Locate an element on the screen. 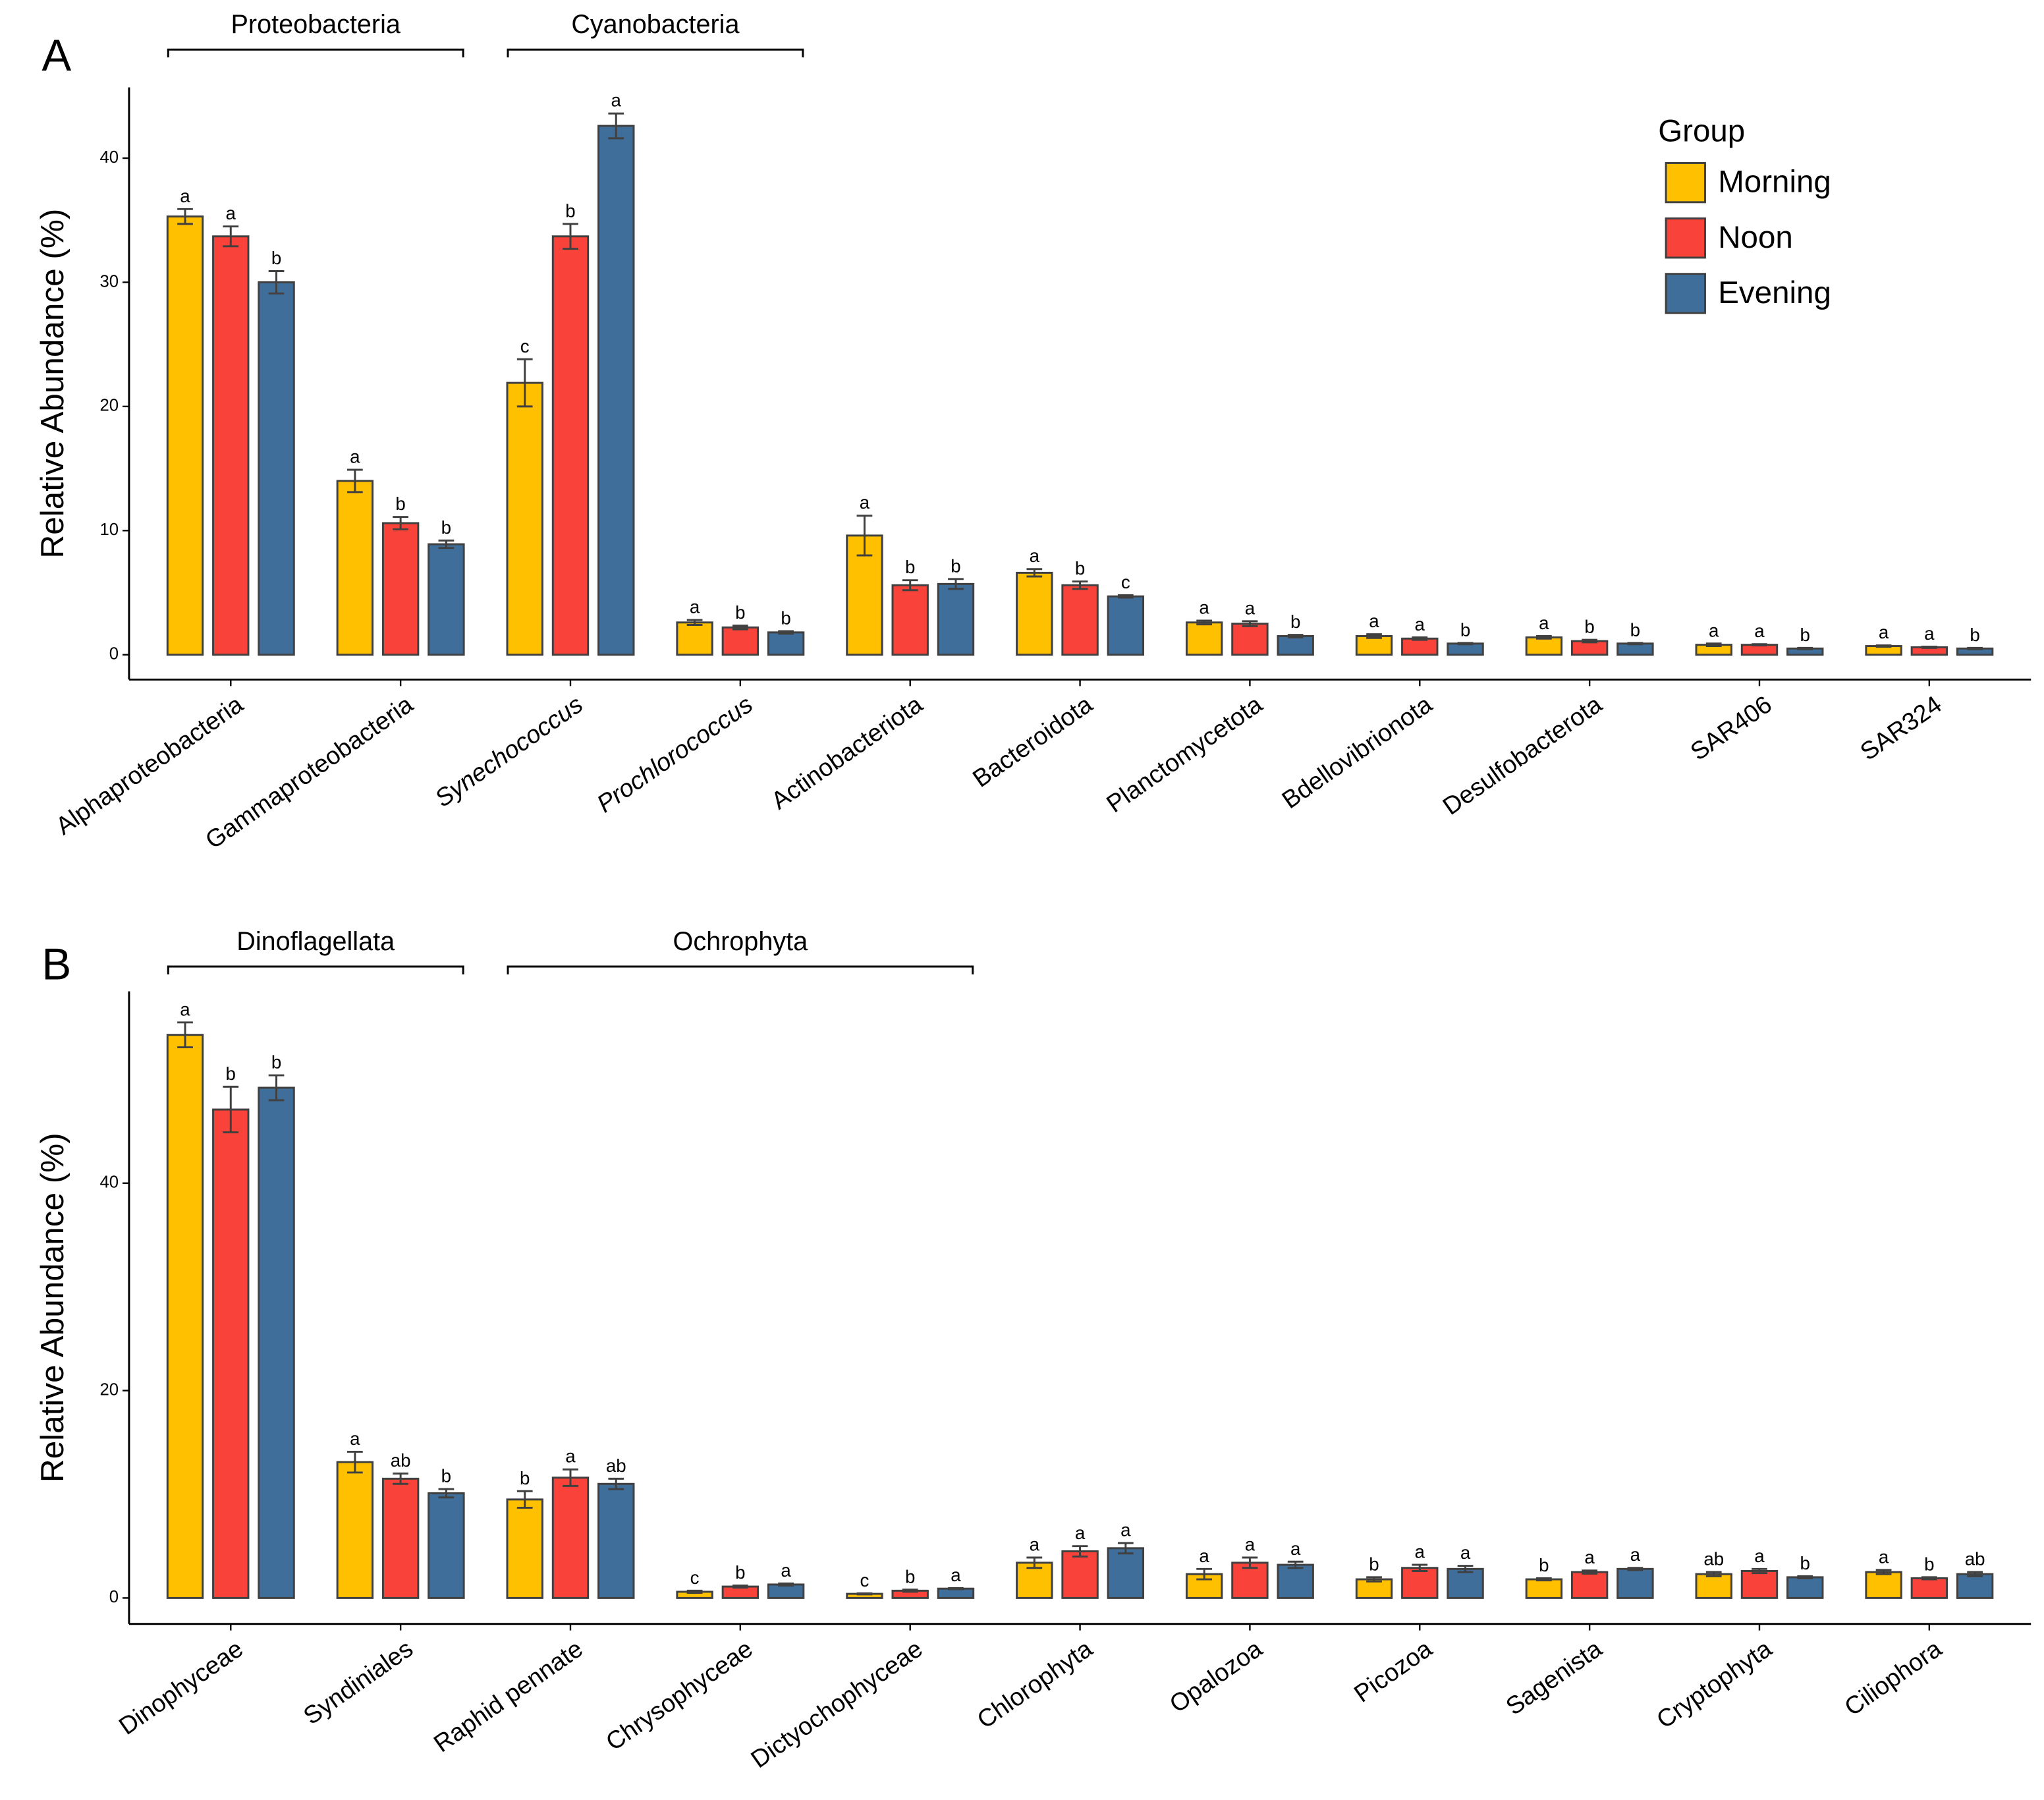 Image resolution: width=2044 pixels, height=1800 pixels. x-tick-label: Bdellovibrionota is located at coordinates (1357, 752).